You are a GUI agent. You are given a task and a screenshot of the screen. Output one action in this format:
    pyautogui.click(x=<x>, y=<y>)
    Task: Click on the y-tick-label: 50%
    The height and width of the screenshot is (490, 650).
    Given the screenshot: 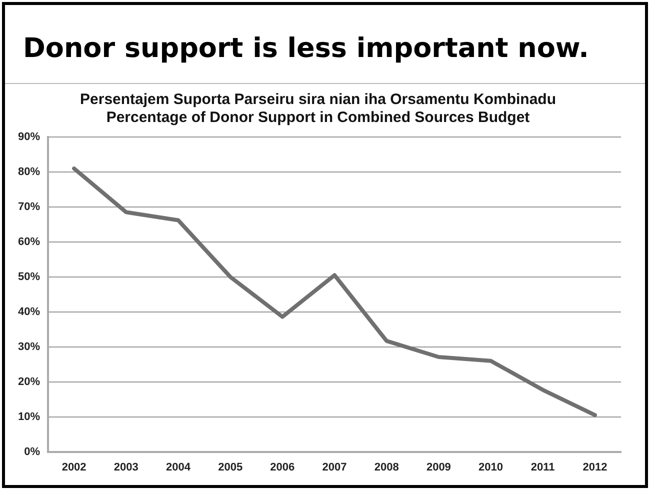 What is the action you would take?
    pyautogui.click(x=29, y=276)
    